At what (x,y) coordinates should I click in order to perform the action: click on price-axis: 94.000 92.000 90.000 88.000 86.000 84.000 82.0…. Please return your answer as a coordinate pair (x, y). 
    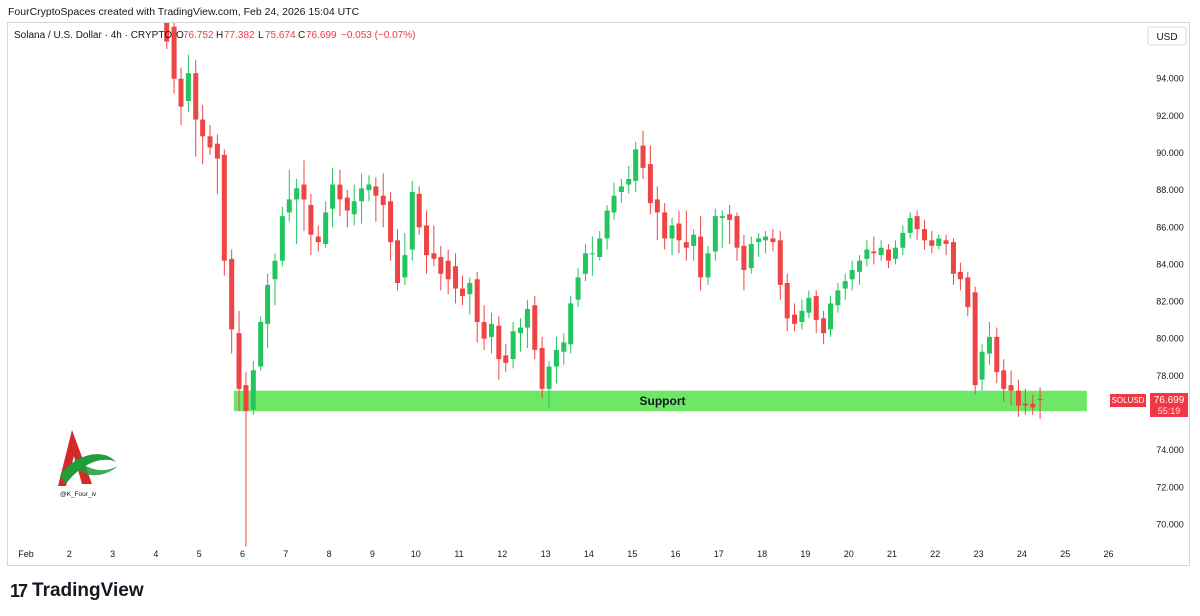
    Looking at the image, I should click on (1170, 302).